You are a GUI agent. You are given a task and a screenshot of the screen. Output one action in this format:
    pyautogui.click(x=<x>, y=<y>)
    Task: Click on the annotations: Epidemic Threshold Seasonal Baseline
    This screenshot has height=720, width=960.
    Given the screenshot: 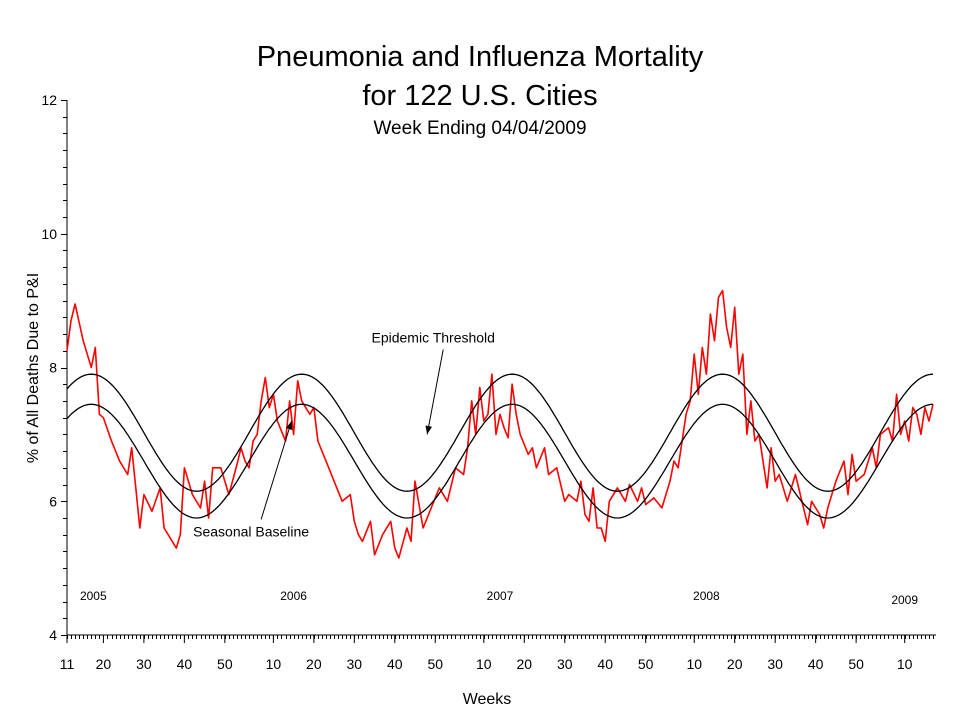 What is the action you would take?
    pyautogui.click(x=344, y=434)
    